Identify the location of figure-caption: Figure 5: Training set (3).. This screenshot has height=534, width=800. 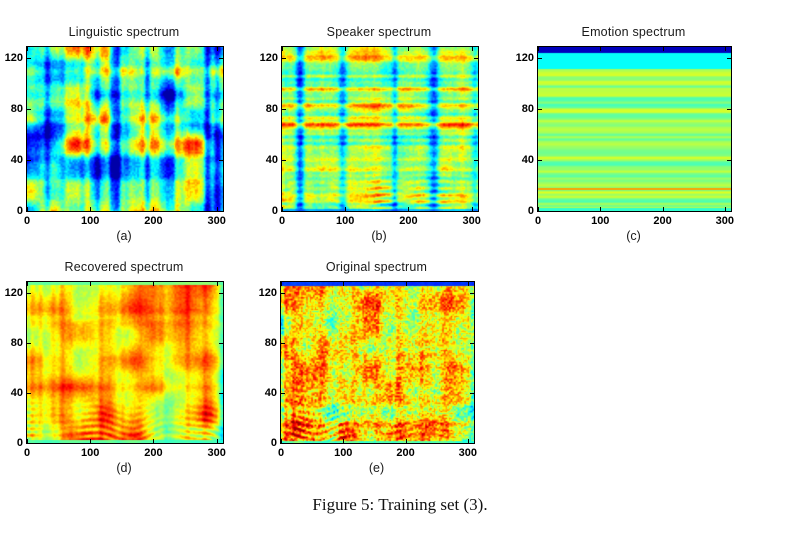
(400, 504).